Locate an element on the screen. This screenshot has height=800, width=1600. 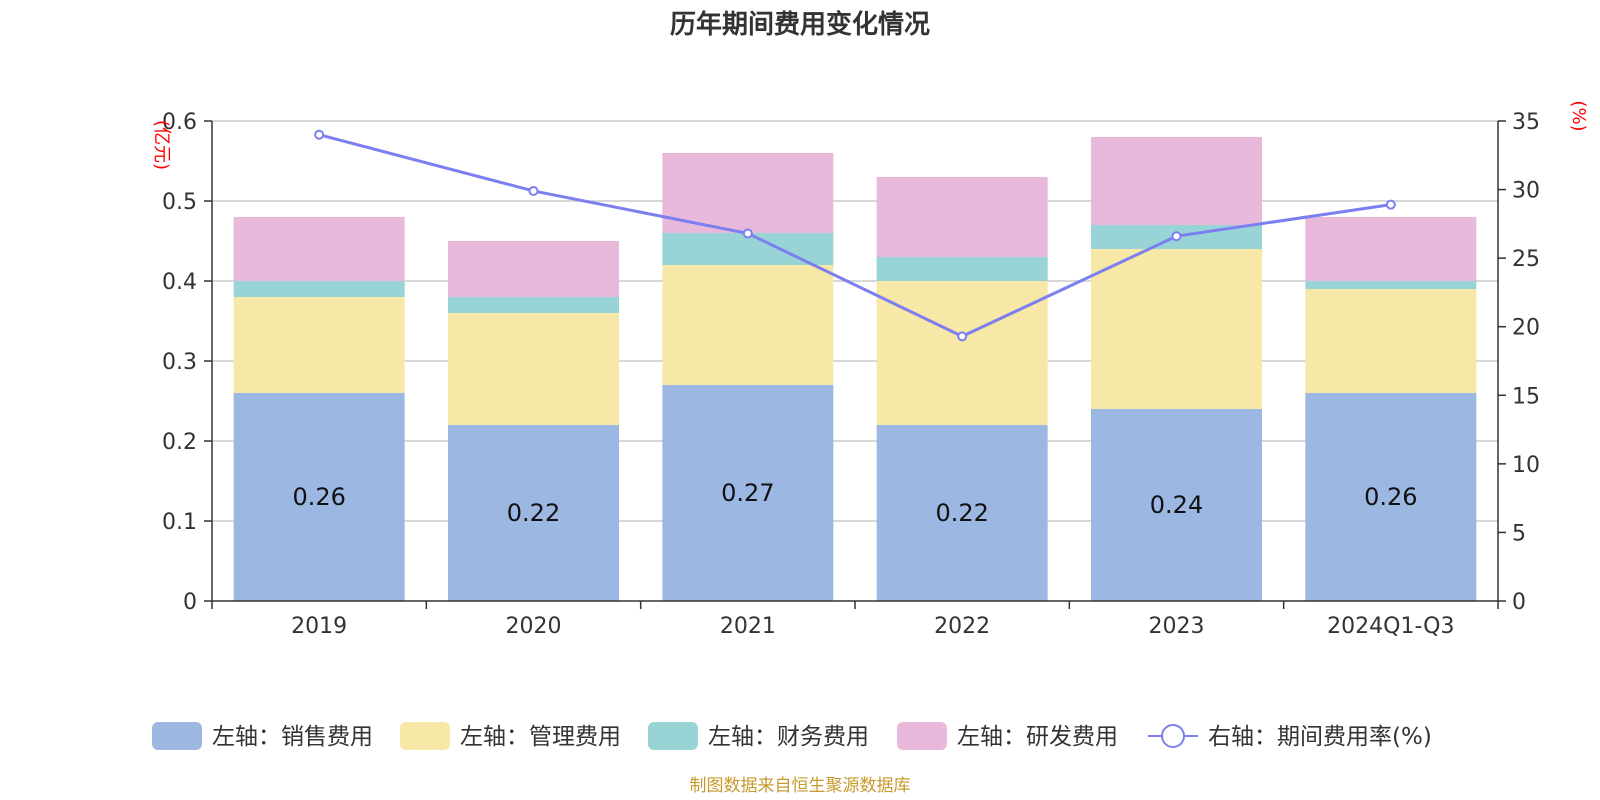
left-tick-label: 0.1 is located at coordinates (179, 522).